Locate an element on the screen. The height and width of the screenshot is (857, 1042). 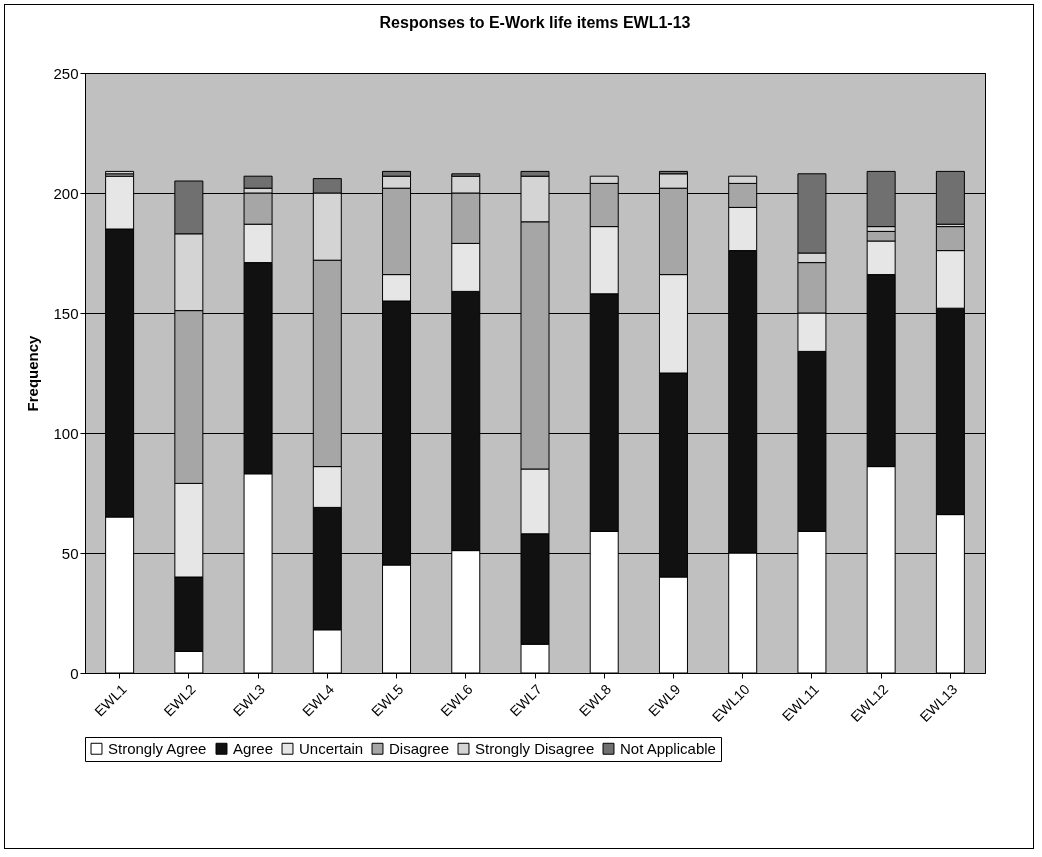
chart-title: Responses to E-Work life items EWL1-13 is located at coordinates (535, 22).